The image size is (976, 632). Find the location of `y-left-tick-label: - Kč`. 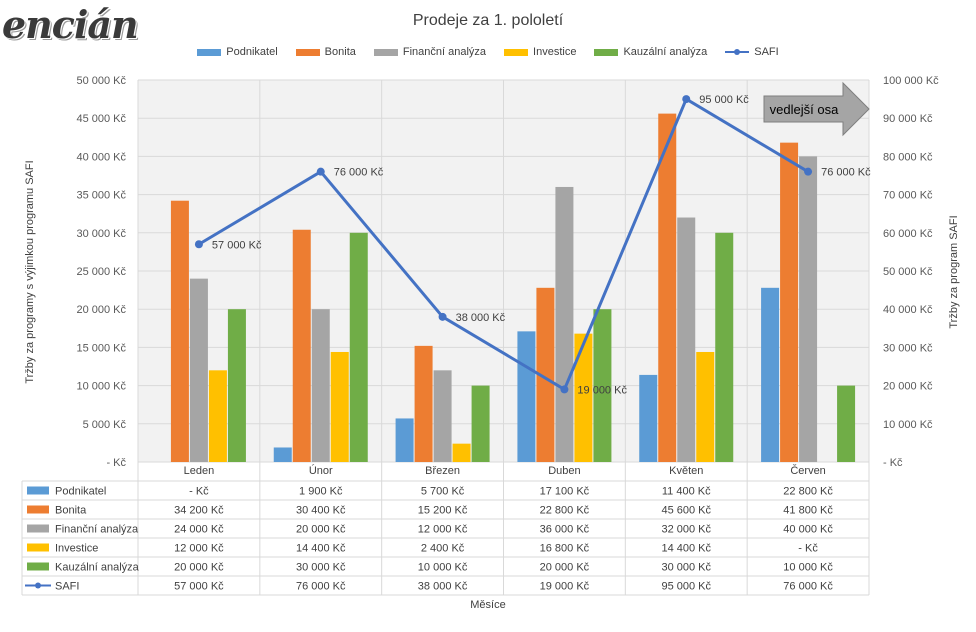

y-left-tick-label: - Kč is located at coordinates (116, 463).